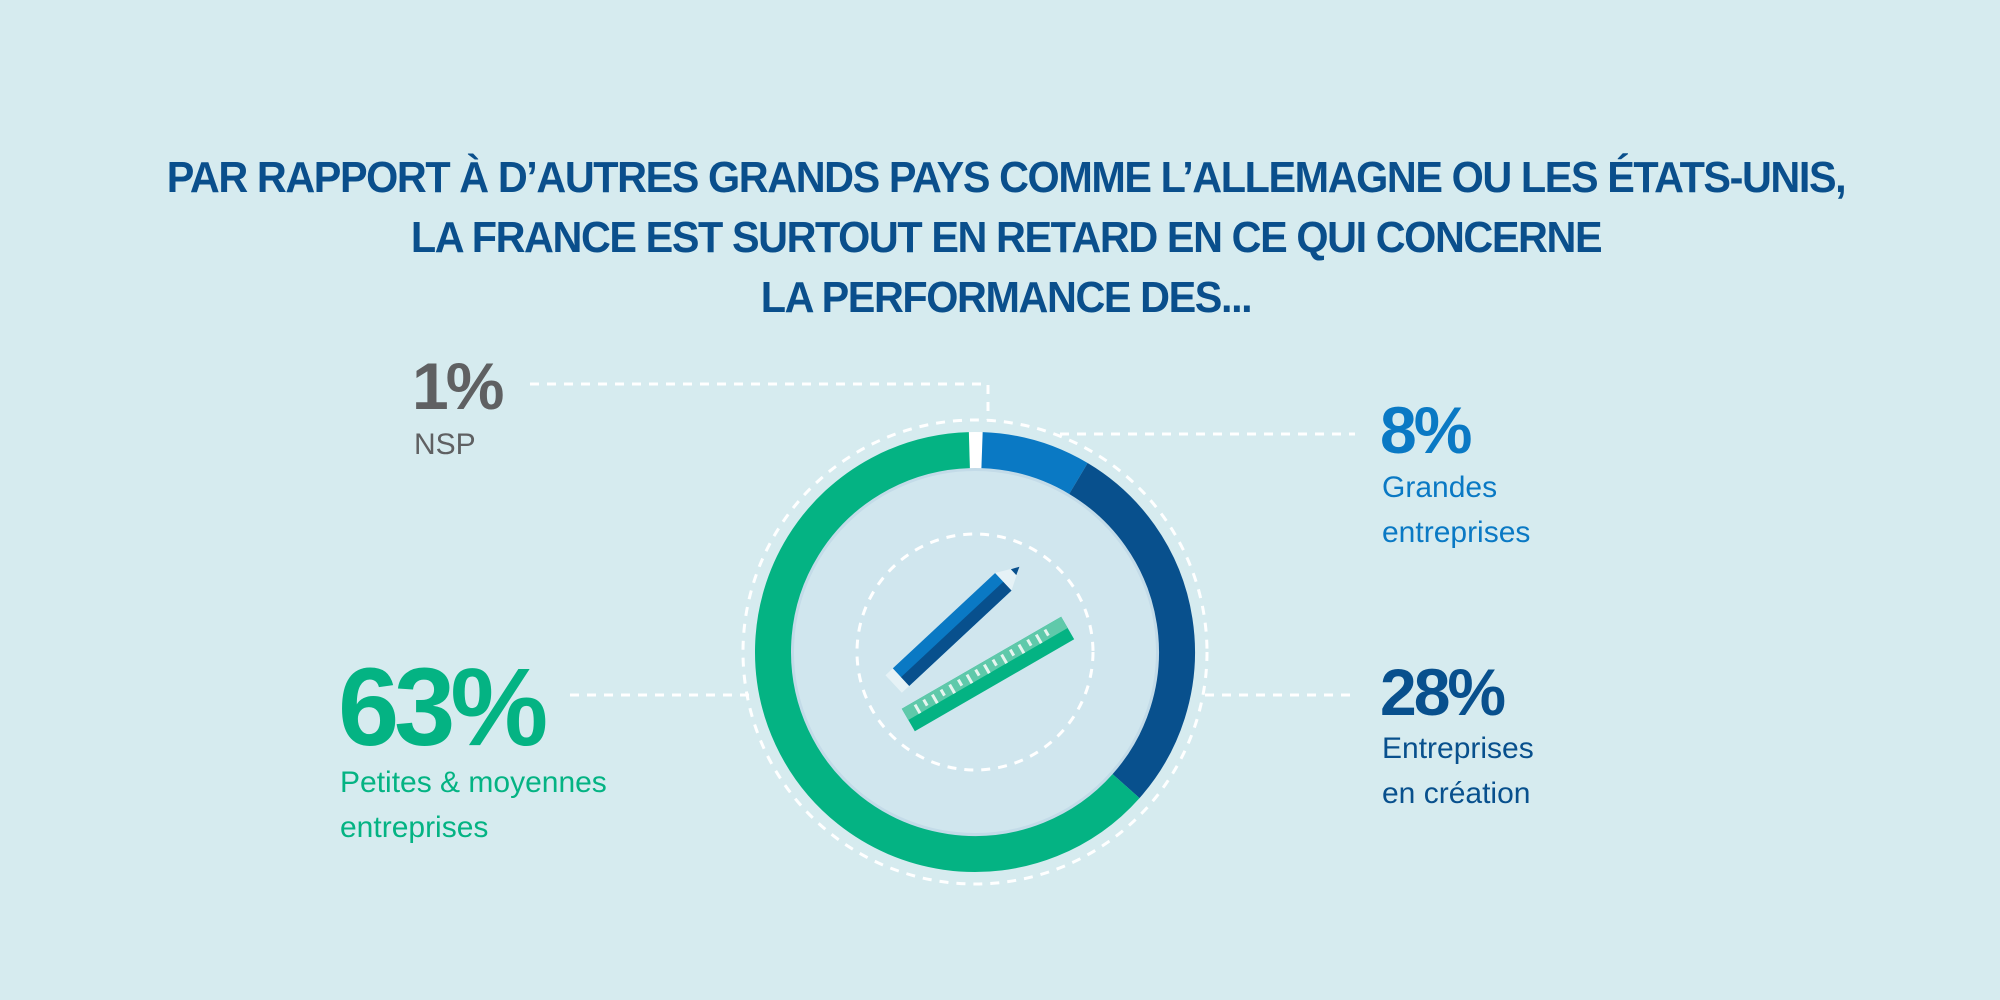  What do you see at coordinates (1132, 631) in the screenshot?
I see `slice-creation` at bounding box center [1132, 631].